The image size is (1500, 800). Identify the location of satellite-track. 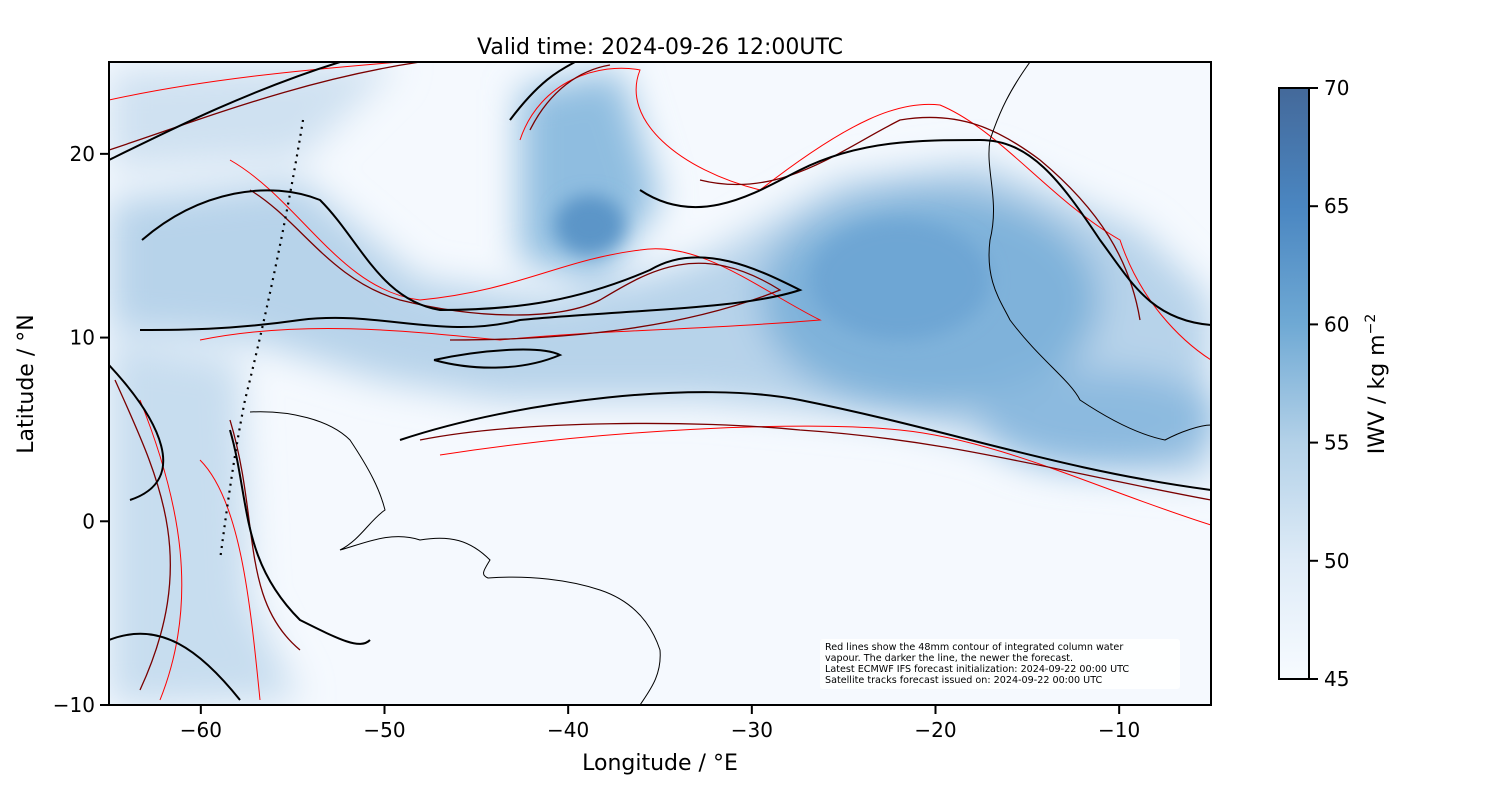
(261, 340).